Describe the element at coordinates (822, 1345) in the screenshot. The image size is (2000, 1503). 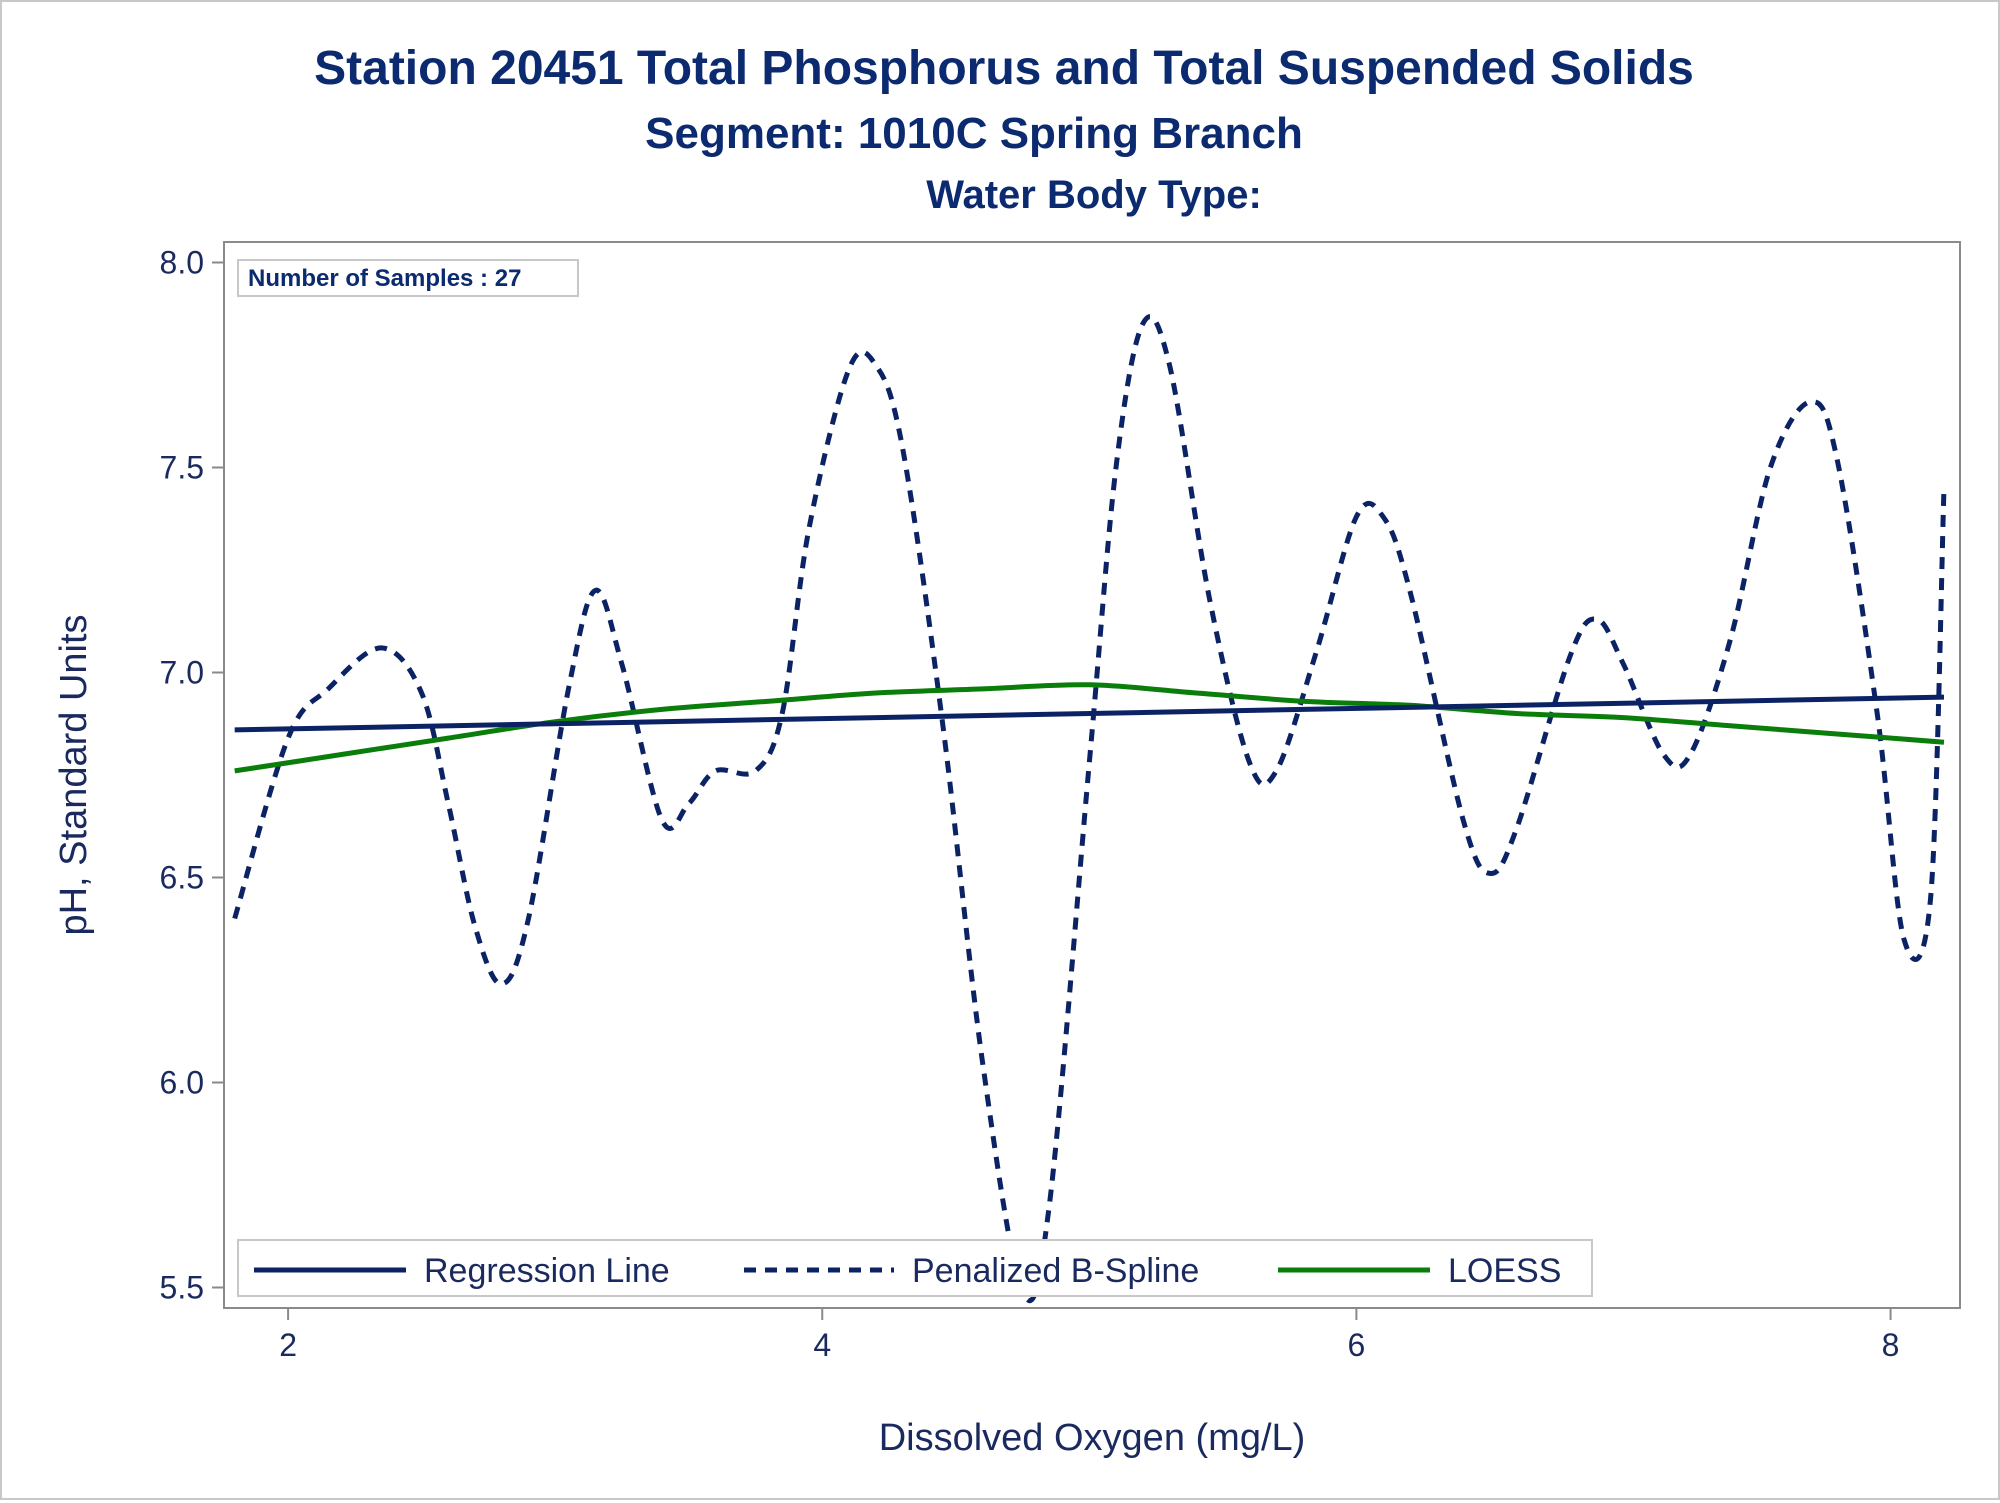
I see `x-tick-label-1: 4` at that location.